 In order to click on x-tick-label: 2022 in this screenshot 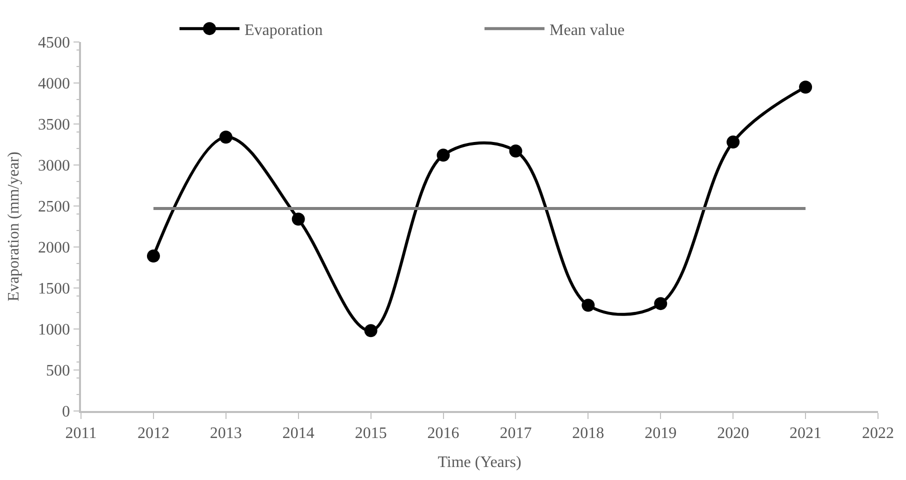, I will do `click(878, 433)`.